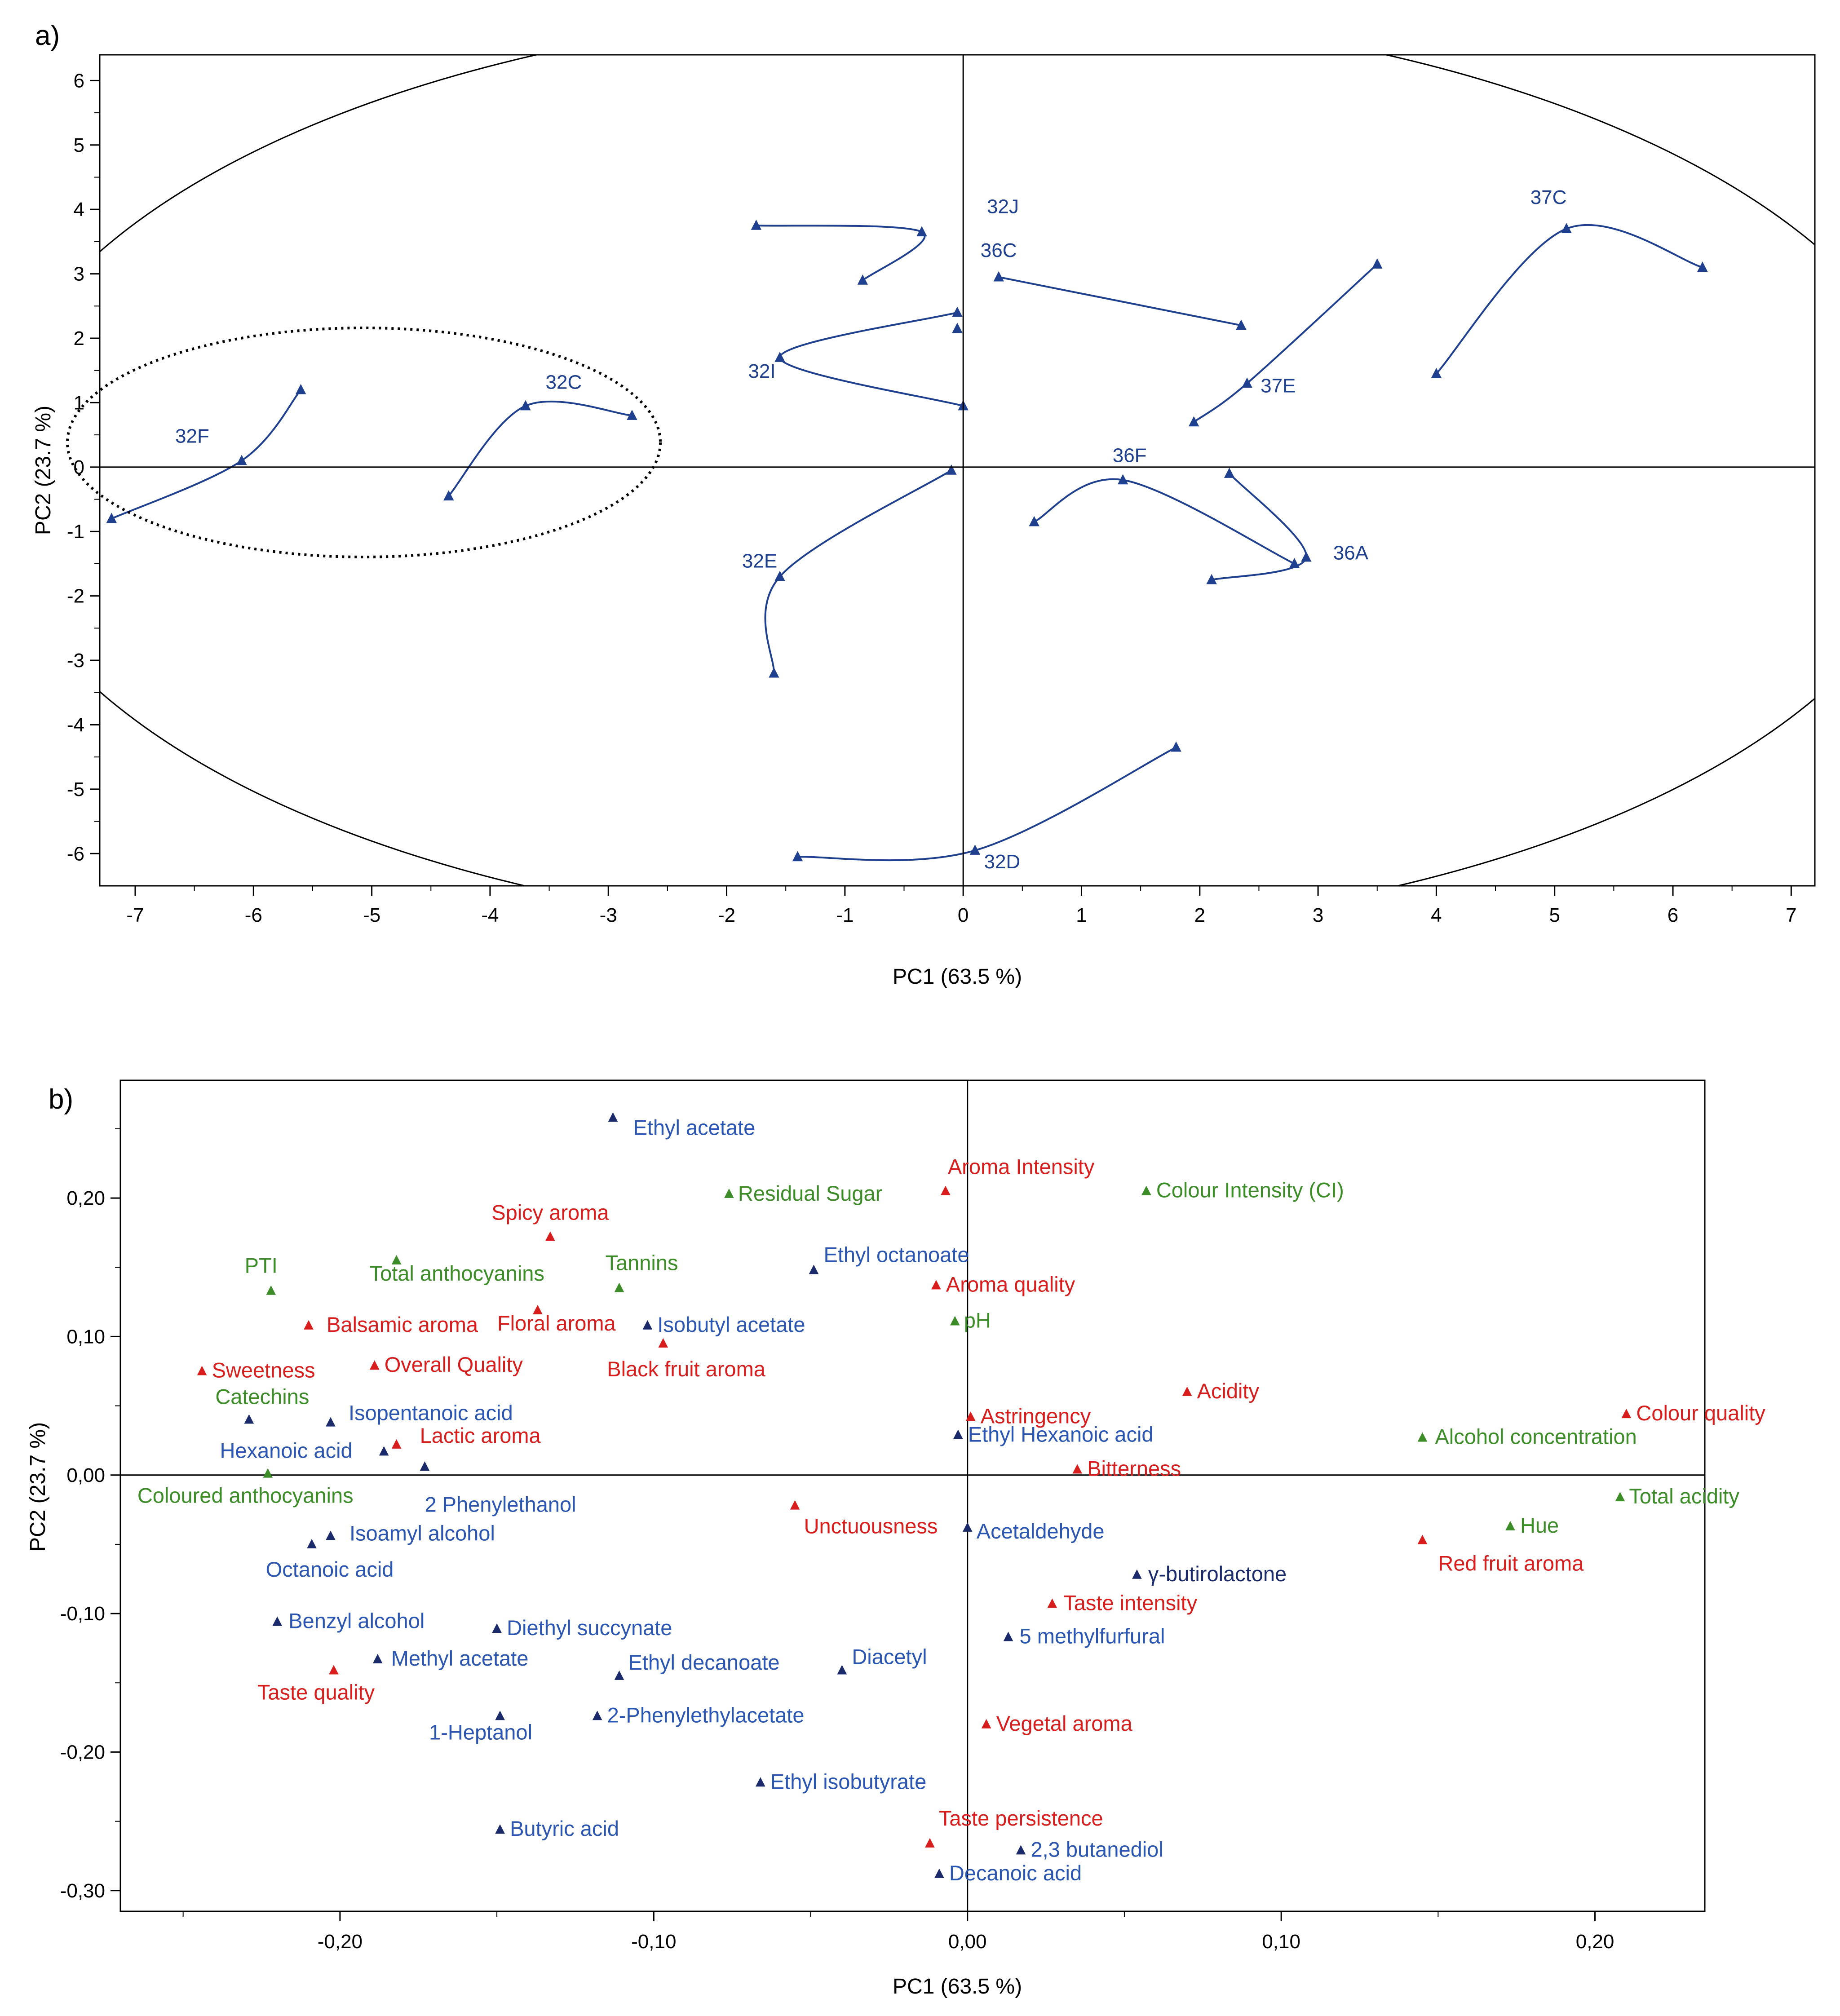 The width and height of the screenshot is (1840, 2016). What do you see at coordinates (497, 1628) in the screenshot?
I see `marker-diethyl-succynate` at bounding box center [497, 1628].